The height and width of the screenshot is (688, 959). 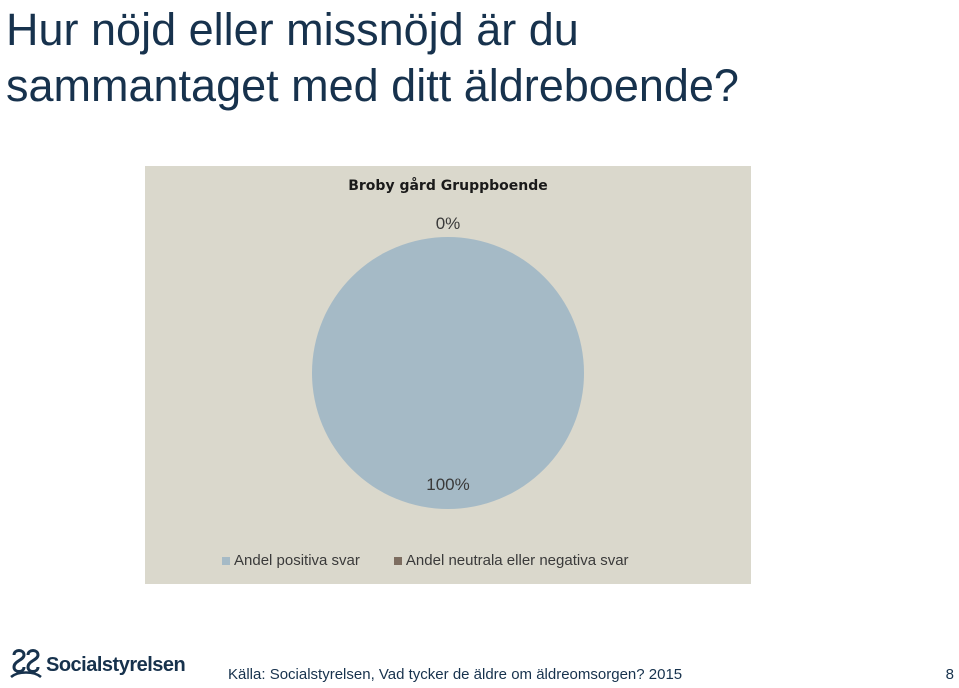 I want to click on data-label-neutral-negative: 0%, so click(x=448, y=223).